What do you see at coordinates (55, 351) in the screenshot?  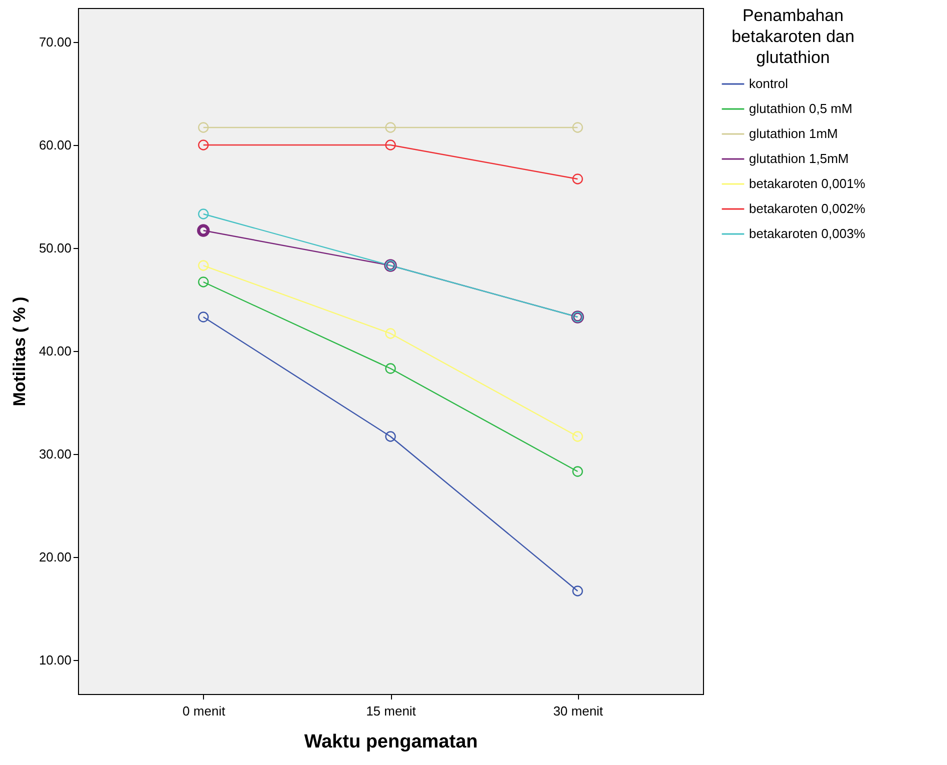 I see `y-tick-label: 40.00` at bounding box center [55, 351].